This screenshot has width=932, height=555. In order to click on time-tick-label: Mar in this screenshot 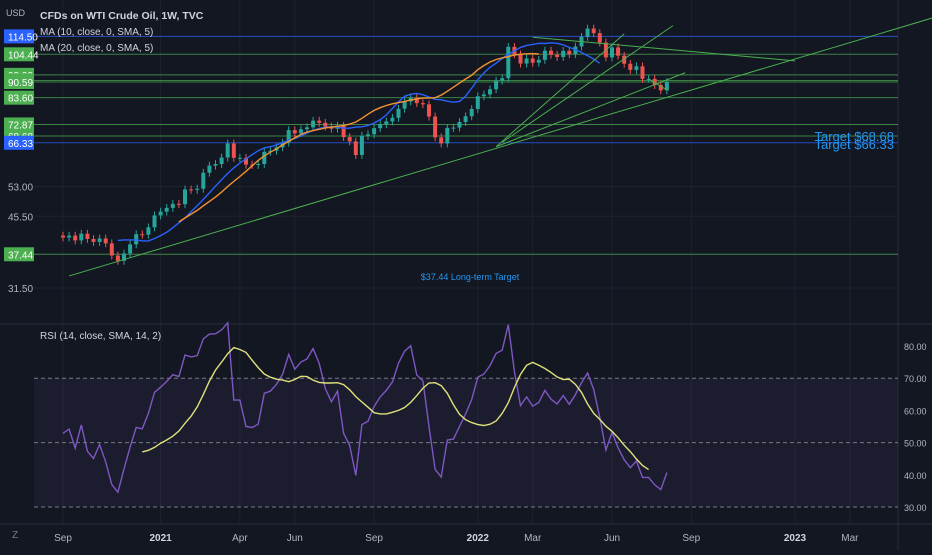, I will do `click(533, 538)`.